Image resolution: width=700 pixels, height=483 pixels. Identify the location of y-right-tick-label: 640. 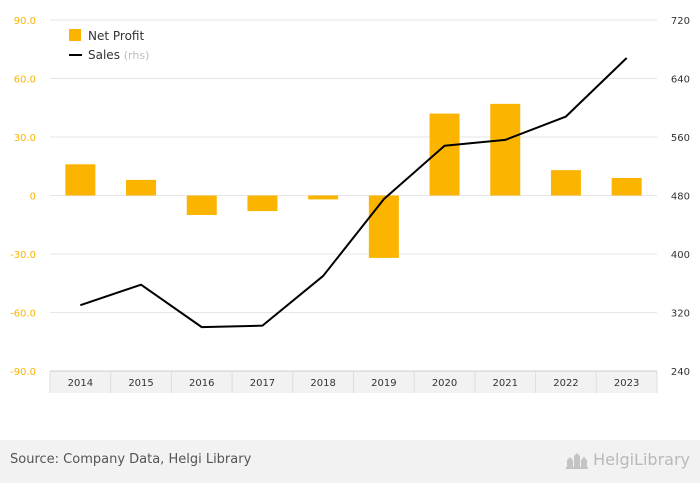
(680, 80).